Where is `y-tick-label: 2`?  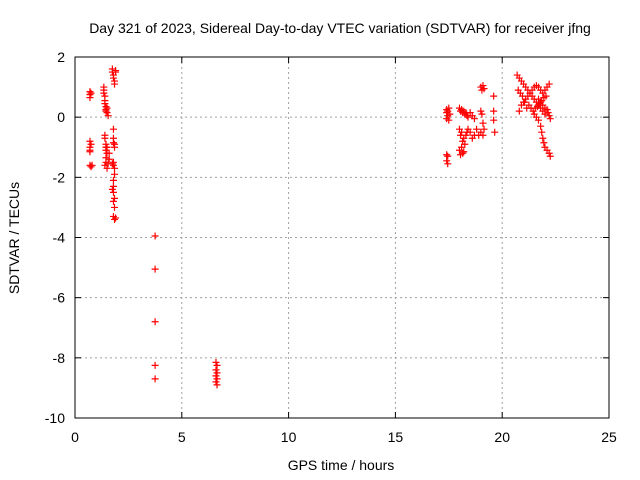
y-tick-label: 2 is located at coordinates (61, 57).